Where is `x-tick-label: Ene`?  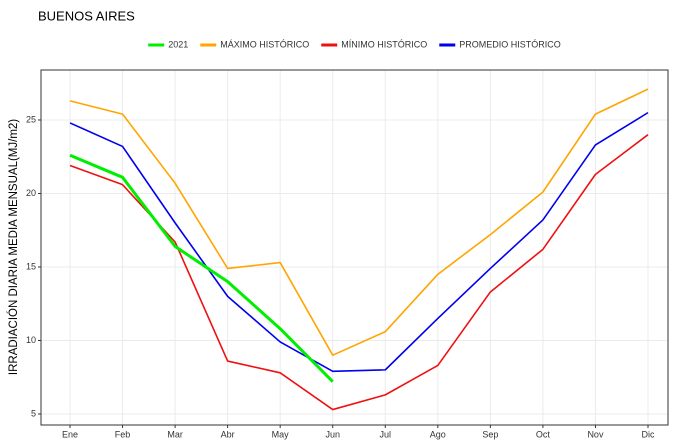
x-tick-label: Ene is located at coordinates (70, 434).